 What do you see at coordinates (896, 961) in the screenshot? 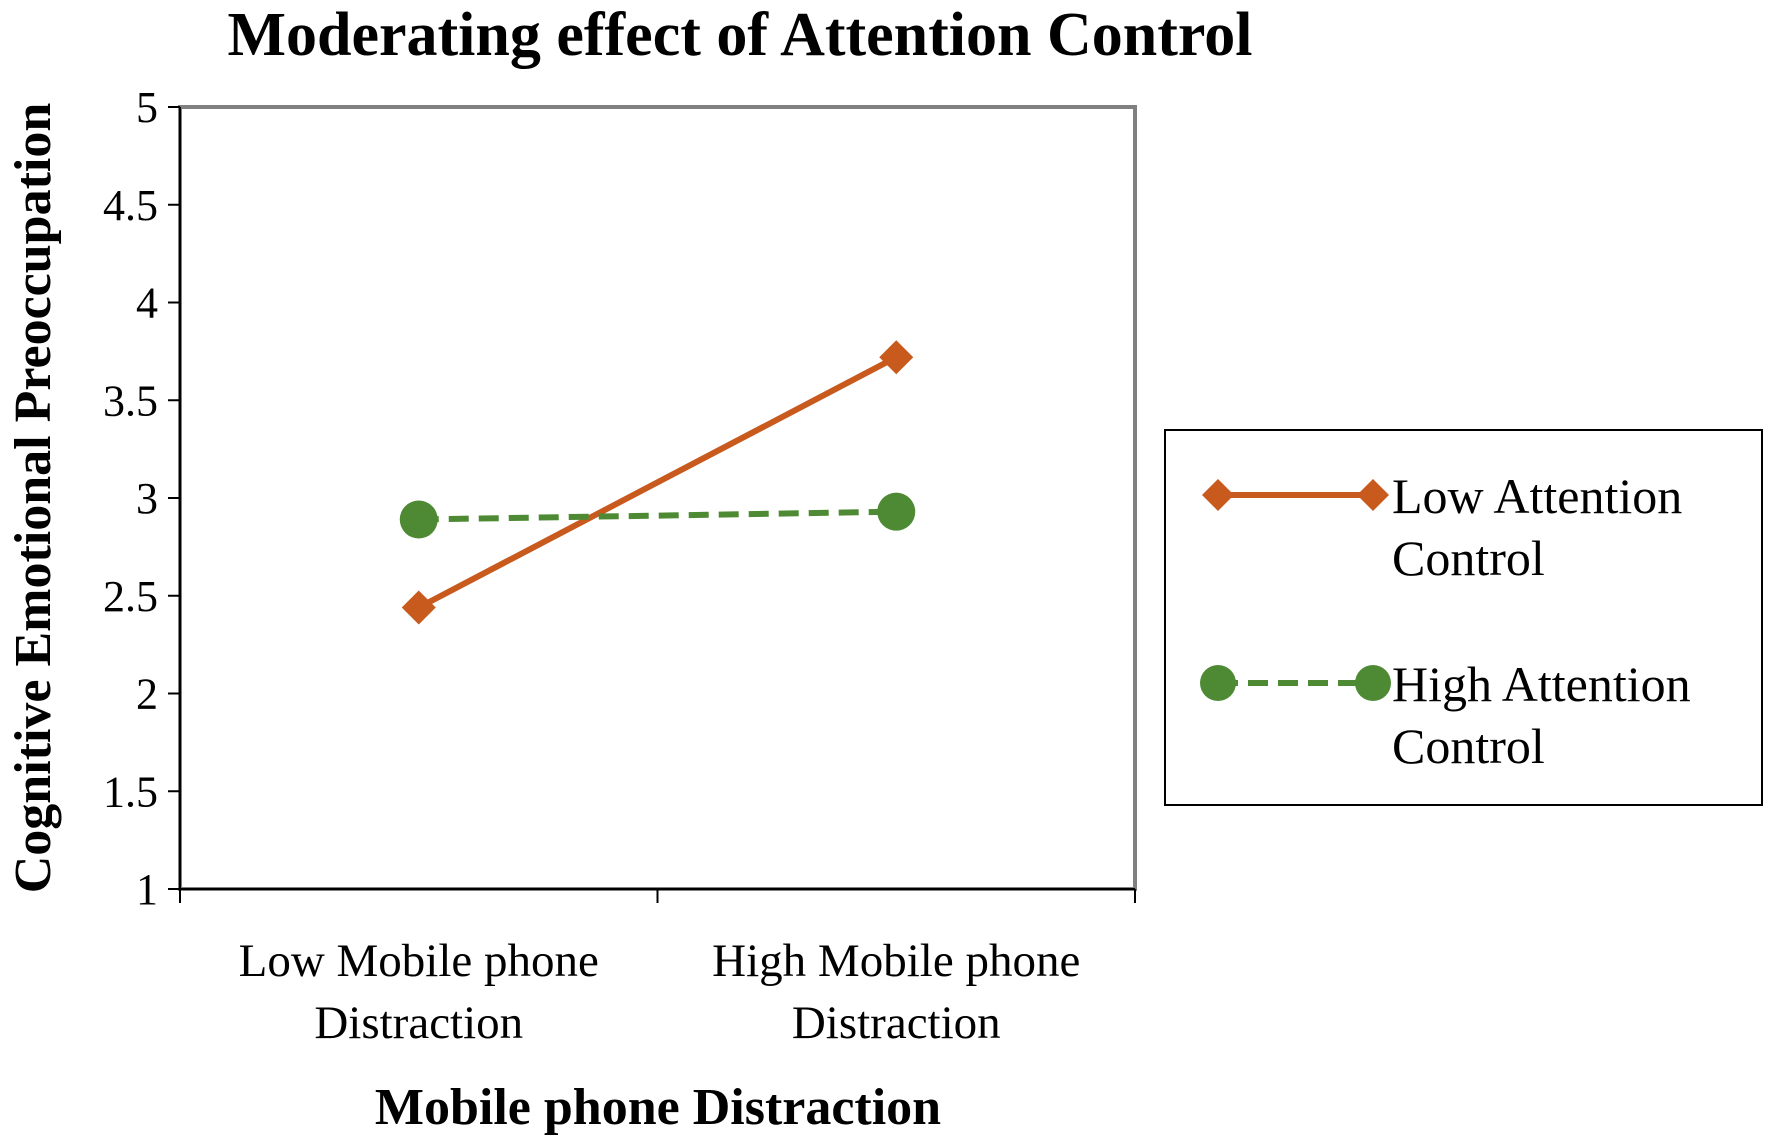
I see `x-category-label-line: High Mobile phone` at bounding box center [896, 961].